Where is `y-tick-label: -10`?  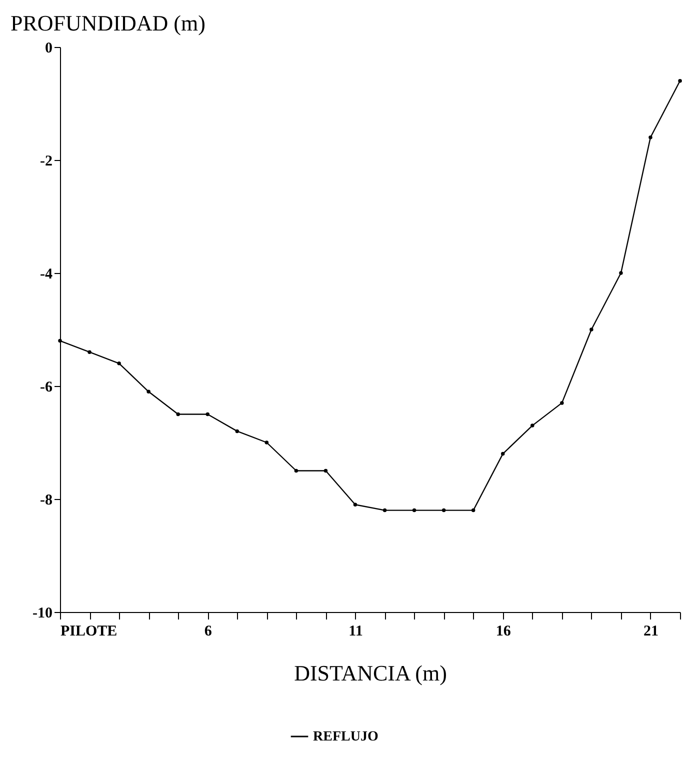
y-tick-label: -10 is located at coordinates (42, 614).